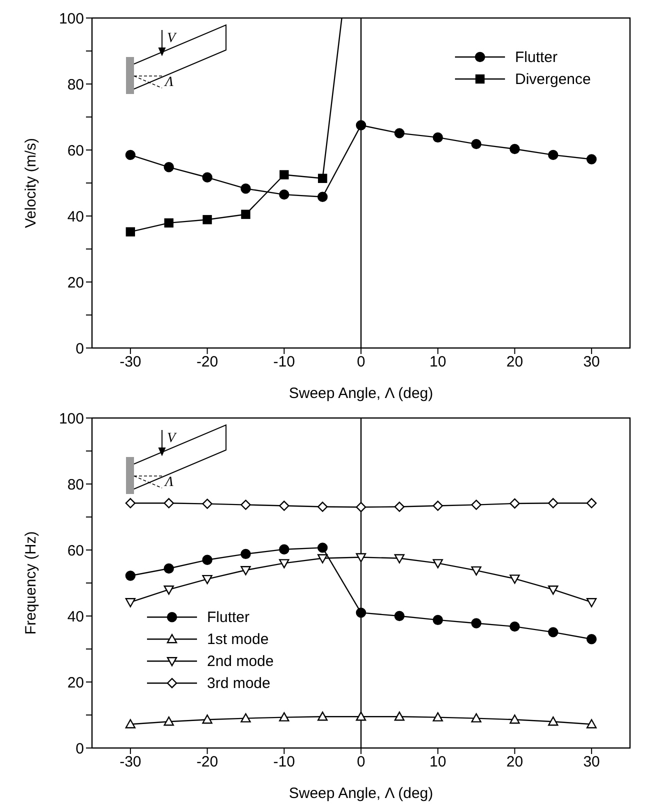  What do you see at coordinates (172, 438) in the screenshot?
I see `annotation: V` at bounding box center [172, 438].